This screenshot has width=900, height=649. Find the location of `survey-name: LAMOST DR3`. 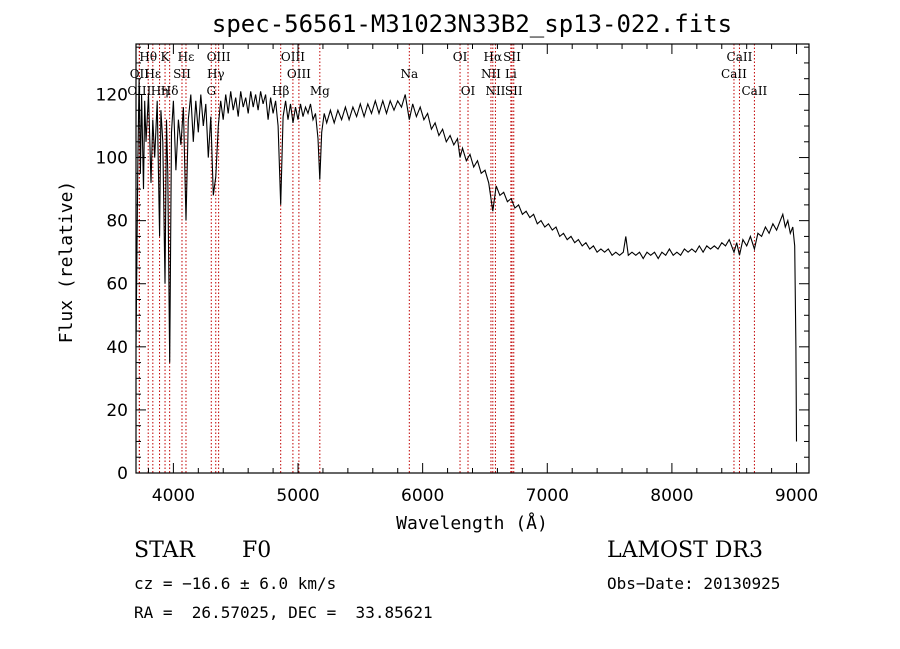

survey-name: LAMOST DR3 is located at coordinates (685, 550).